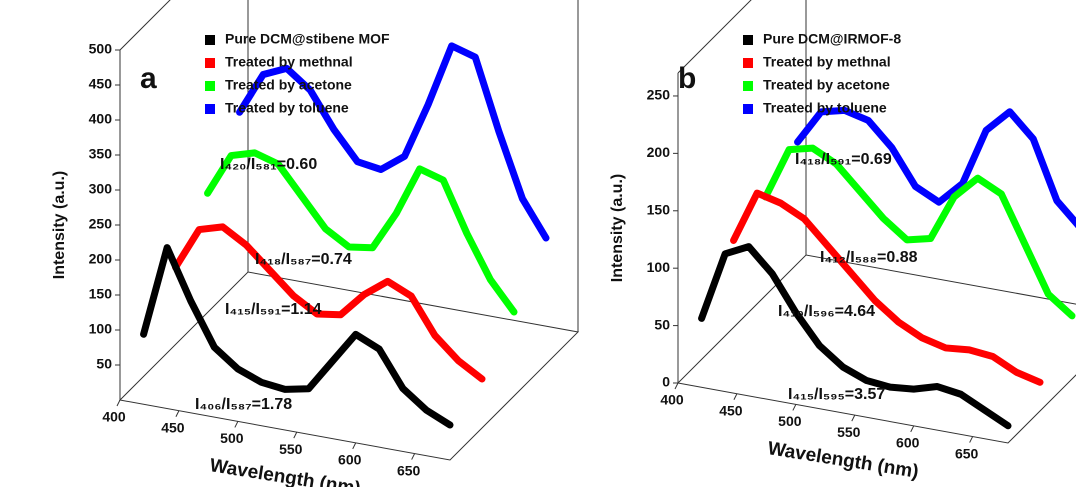  Describe the element at coordinates (843, 159) in the screenshot. I see `annotation: I₄₁₈/I₅₉₁=0.69` at that location.